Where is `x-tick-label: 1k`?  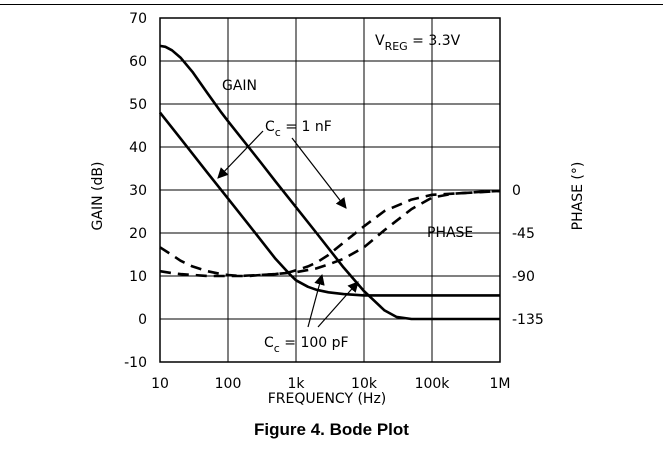
x-tick-label: 1k is located at coordinates (296, 384).